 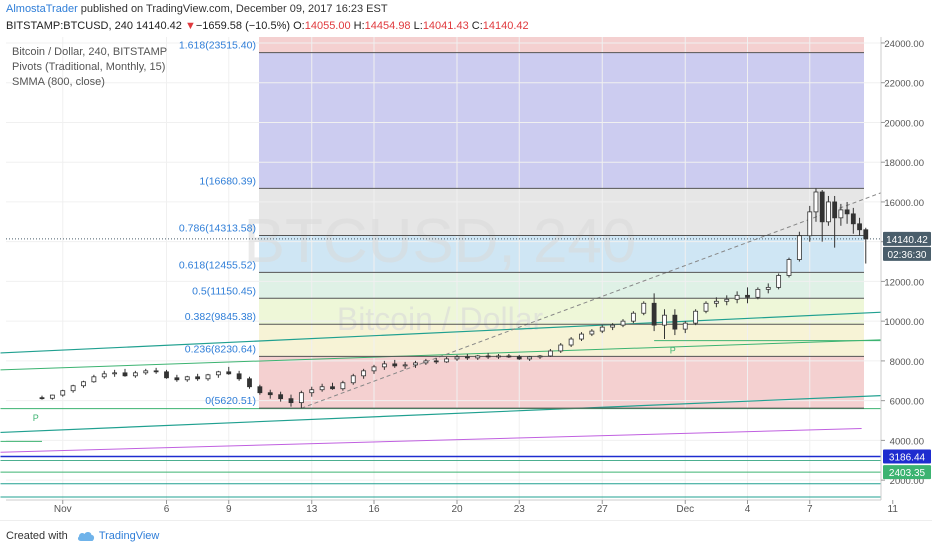 What do you see at coordinates (220, 317) in the screenshot?
I see `fib-label: 0.382(9845.38)` at bounding box center [220, 317].